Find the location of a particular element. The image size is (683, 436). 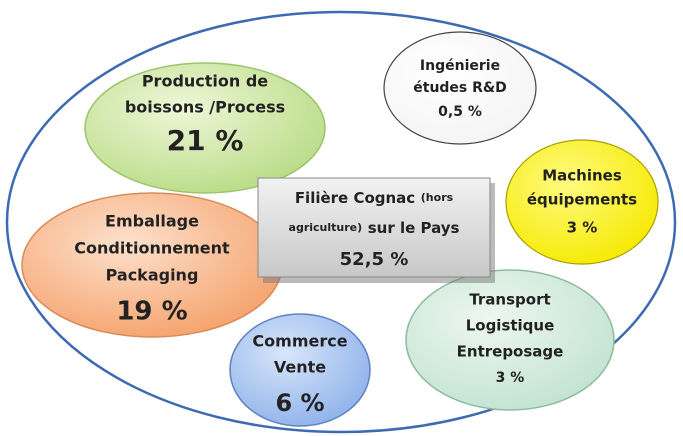

node-label: Vente is located at coordinates (300, 367).